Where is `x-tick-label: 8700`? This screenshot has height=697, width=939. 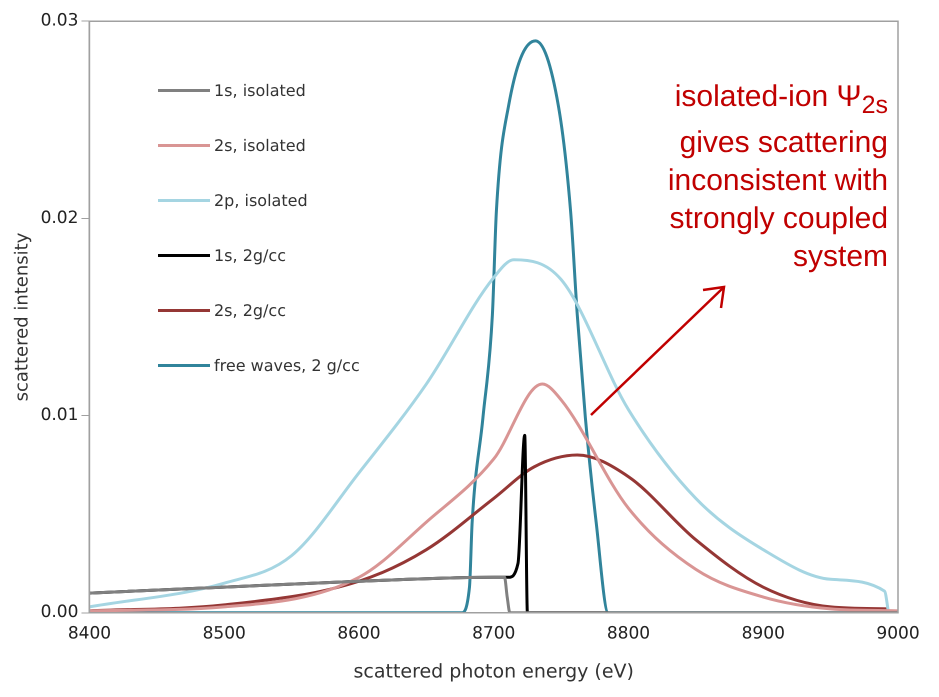
x-tick-label: 8700 is located at coordinates (494, 633).